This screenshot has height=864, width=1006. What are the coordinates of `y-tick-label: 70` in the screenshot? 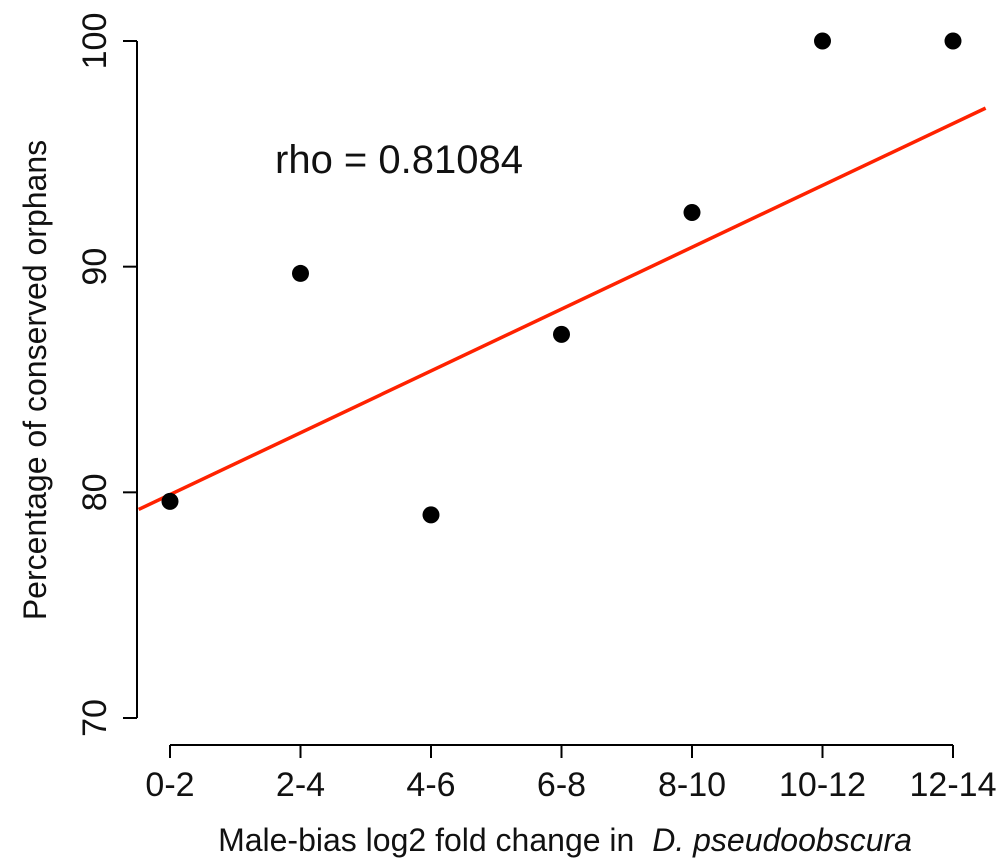 It's located at (95, 718).